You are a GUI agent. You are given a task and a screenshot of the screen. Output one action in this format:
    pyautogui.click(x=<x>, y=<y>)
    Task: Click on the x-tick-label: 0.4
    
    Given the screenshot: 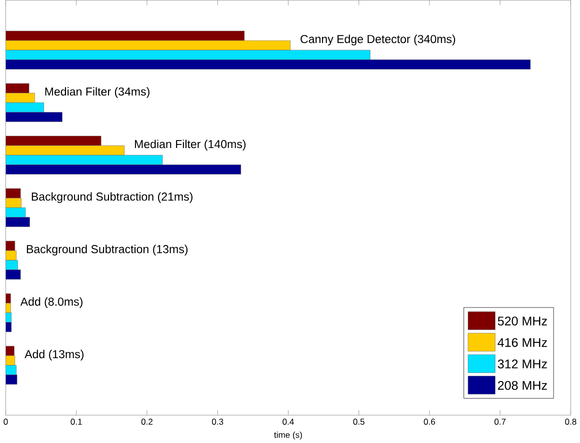 What is the action you would take?
    pyautogui.click(x=288, y=421)
    